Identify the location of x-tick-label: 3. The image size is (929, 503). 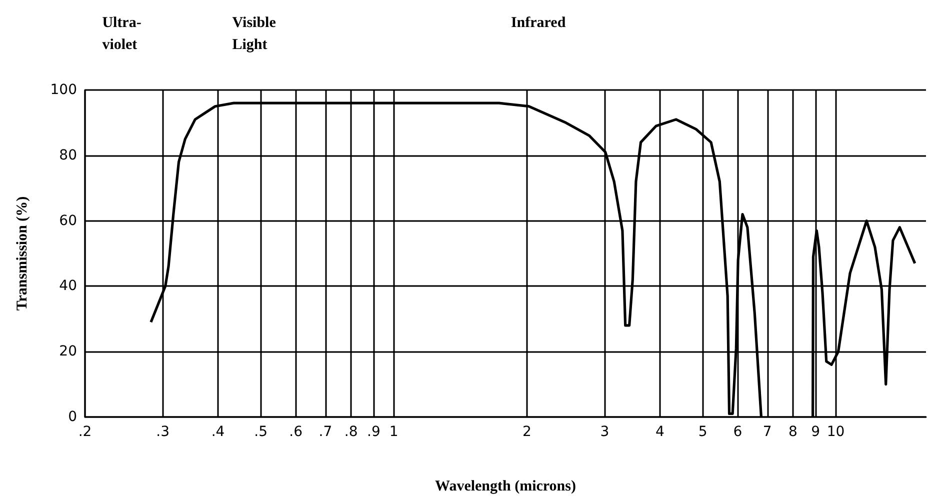
(605, 432).